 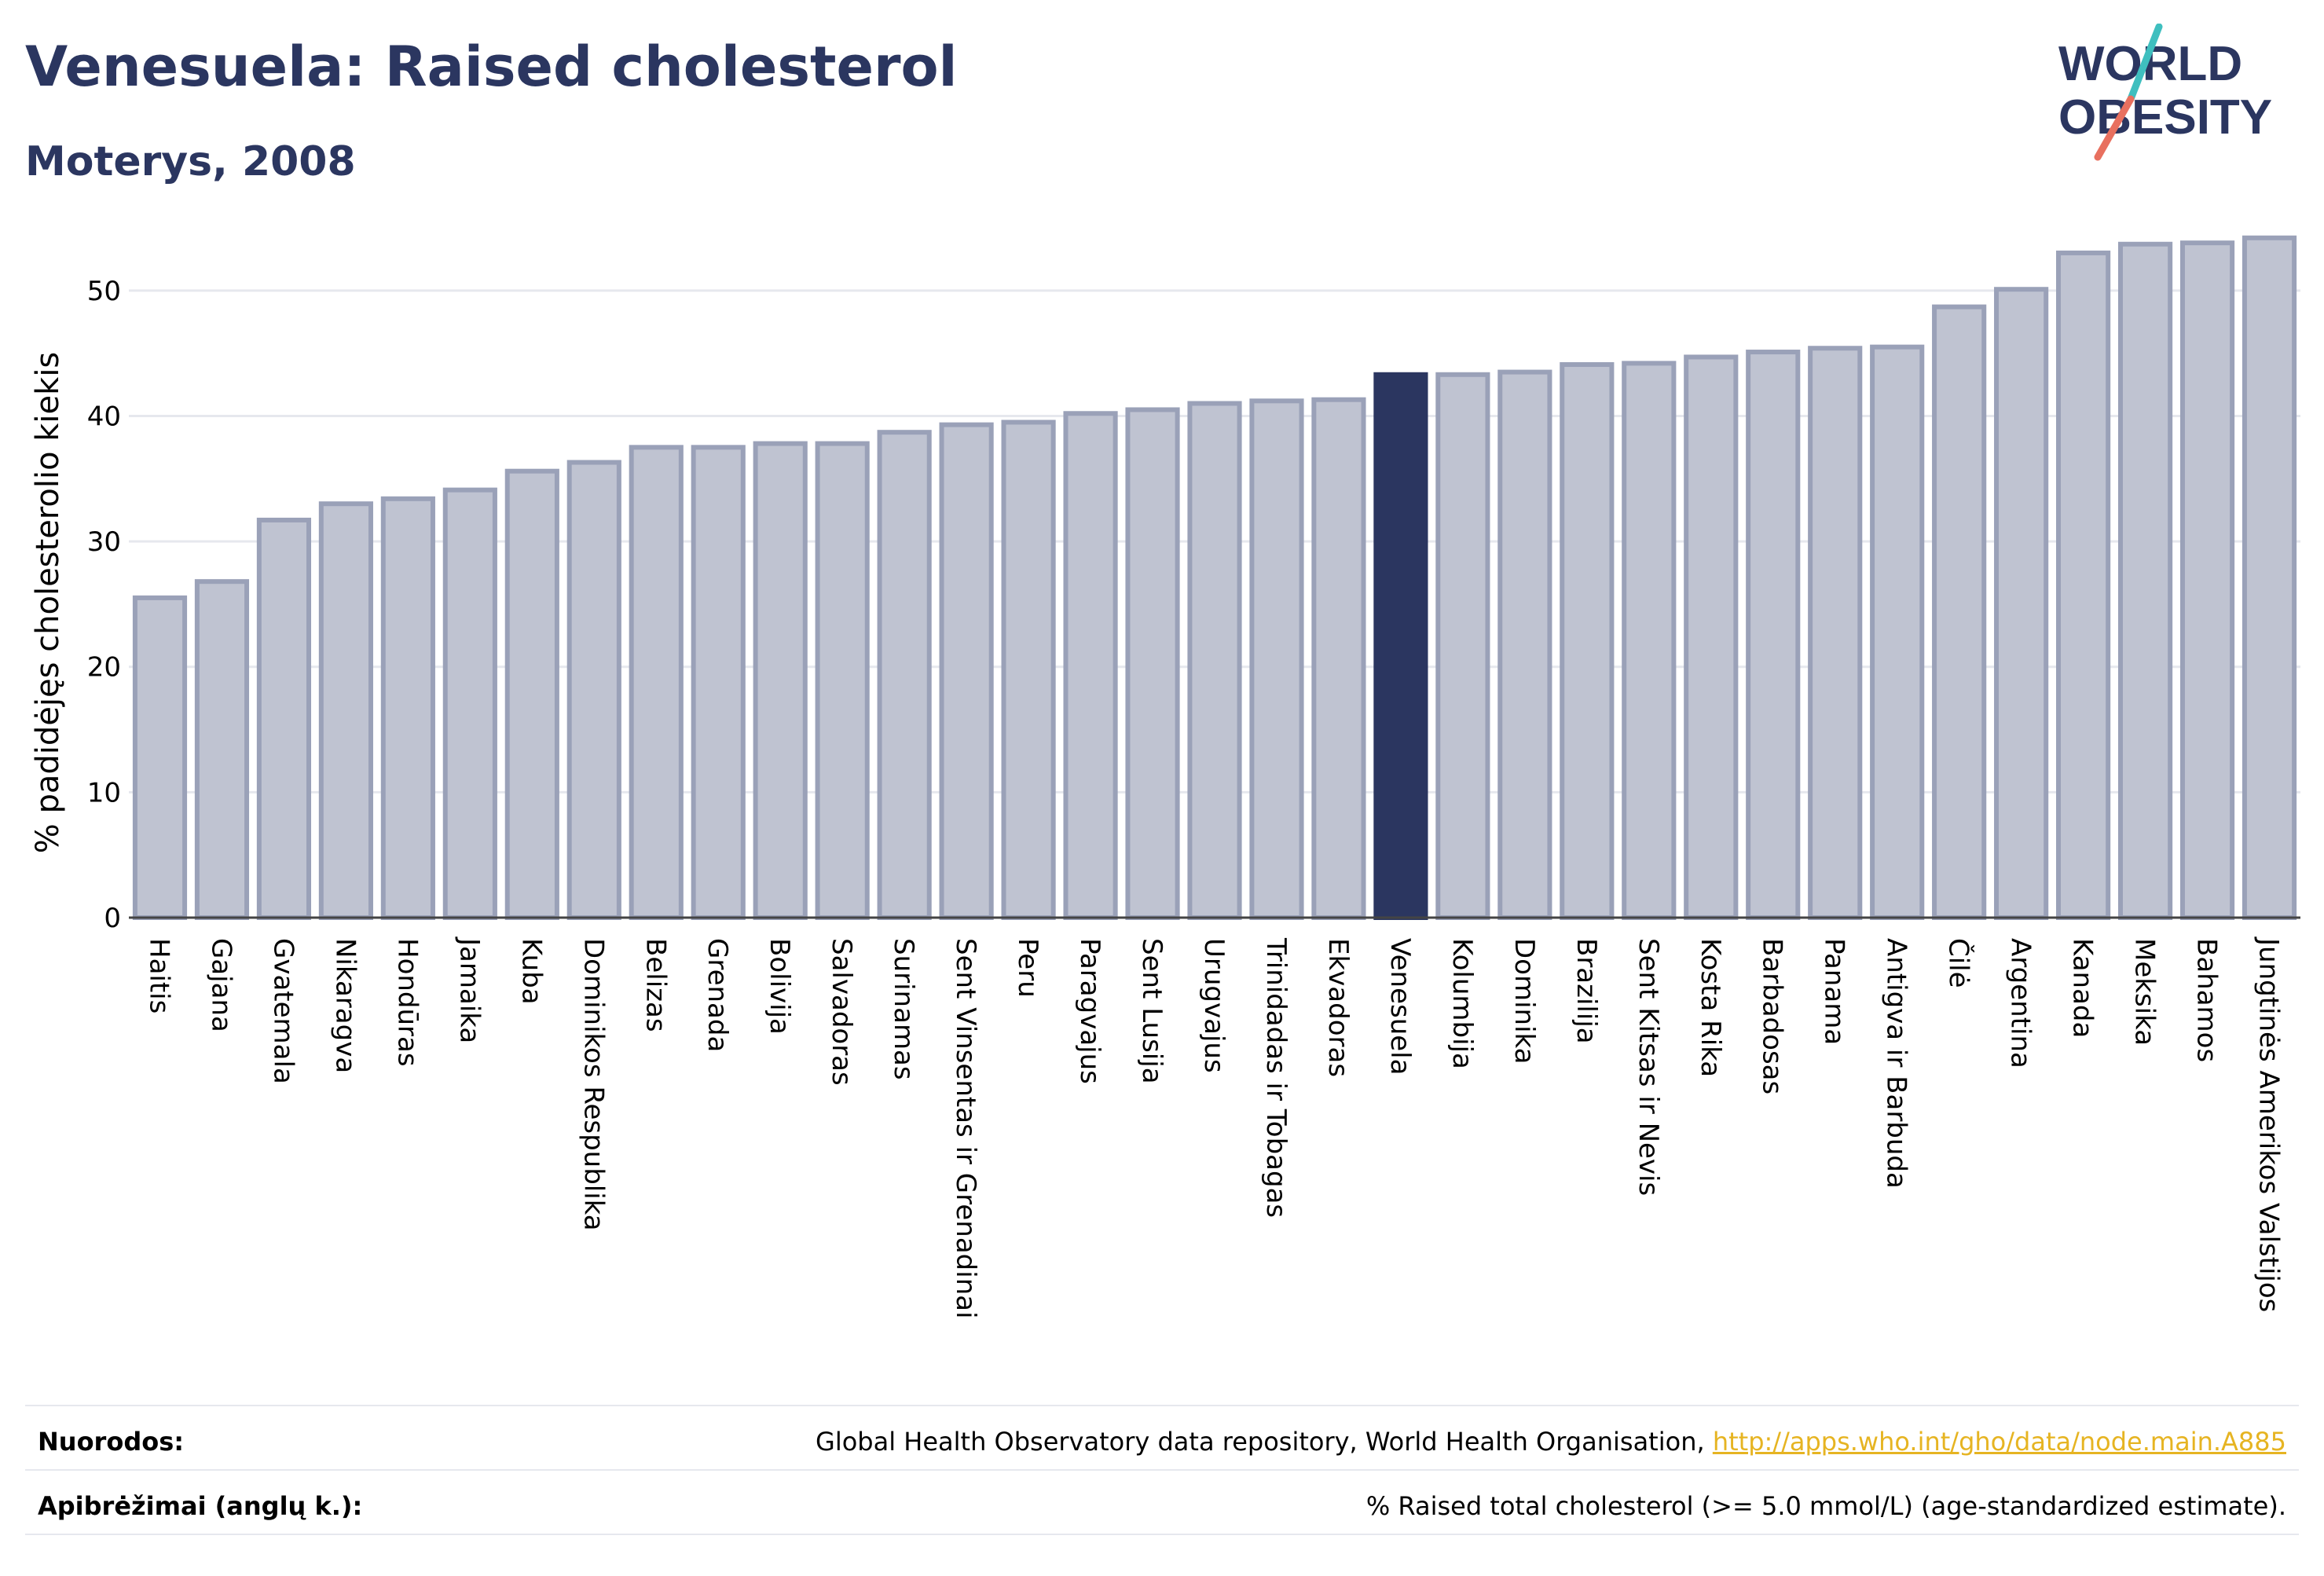 I want to click on x-tick-label: Peru, so click(x=1027, y=968).